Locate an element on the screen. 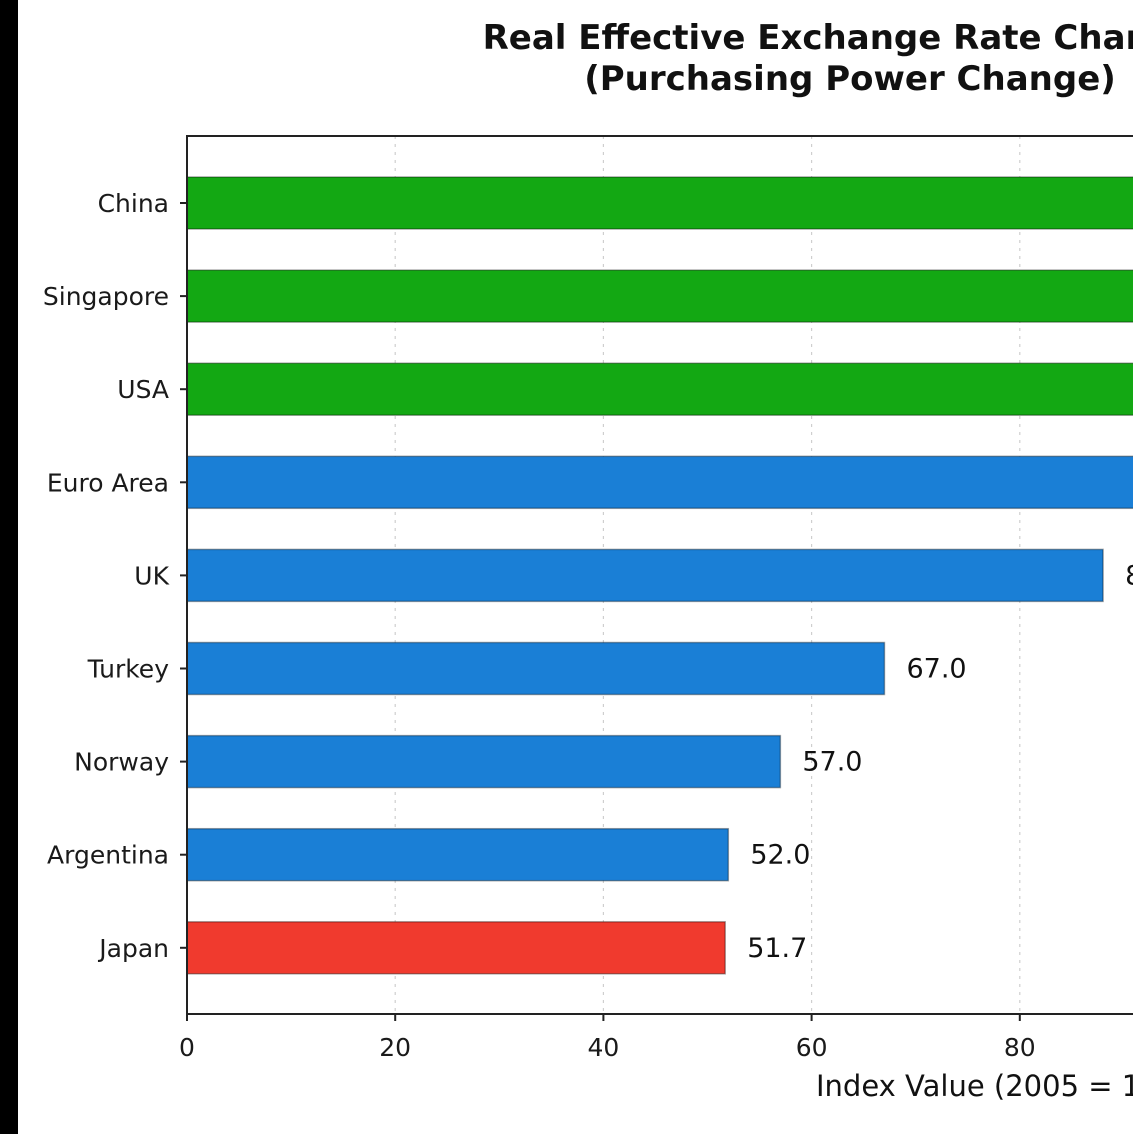  chart-title-line-2: (Purchasing Power Change) is located at coordinates (850, 79).